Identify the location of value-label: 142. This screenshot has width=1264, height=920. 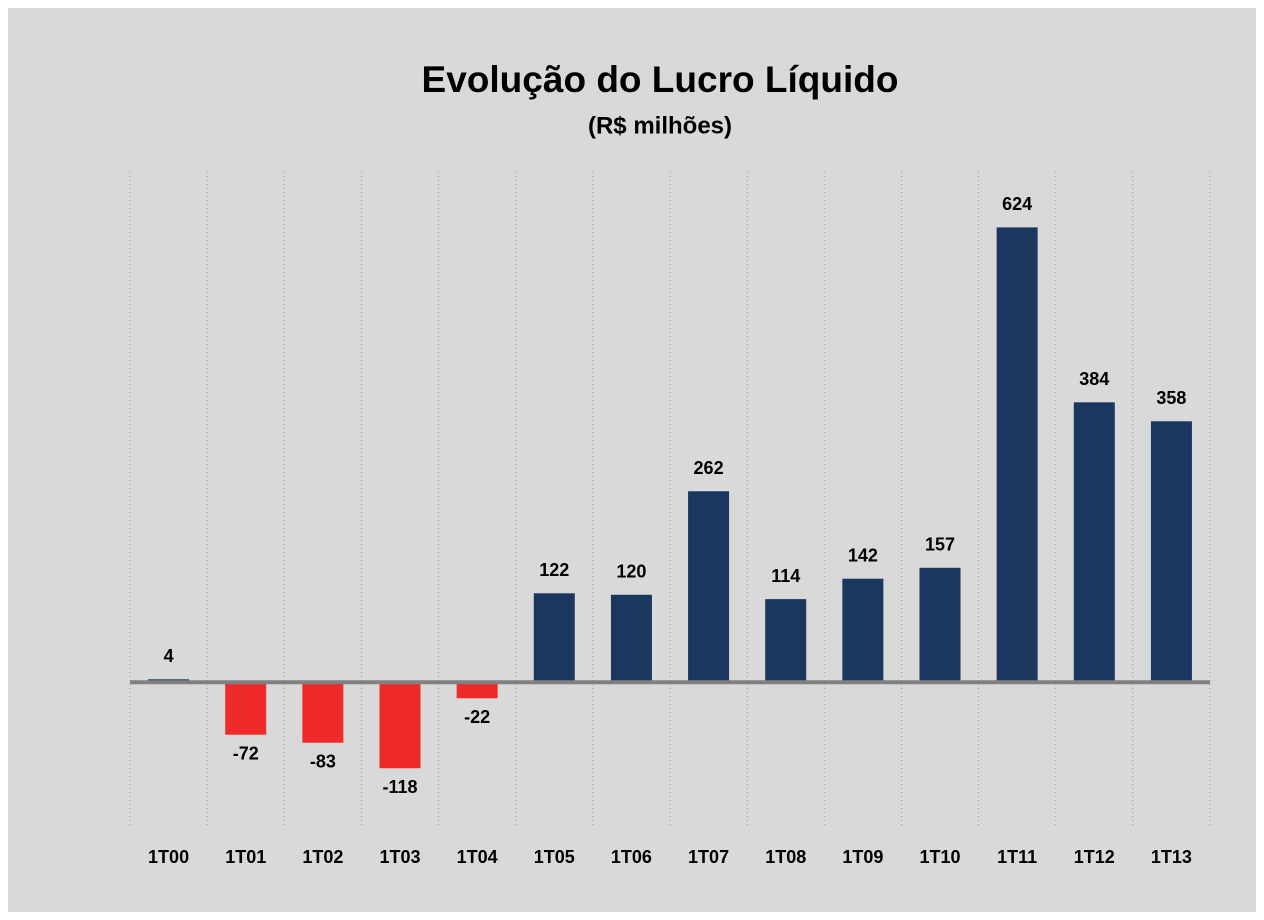
(863, 555).